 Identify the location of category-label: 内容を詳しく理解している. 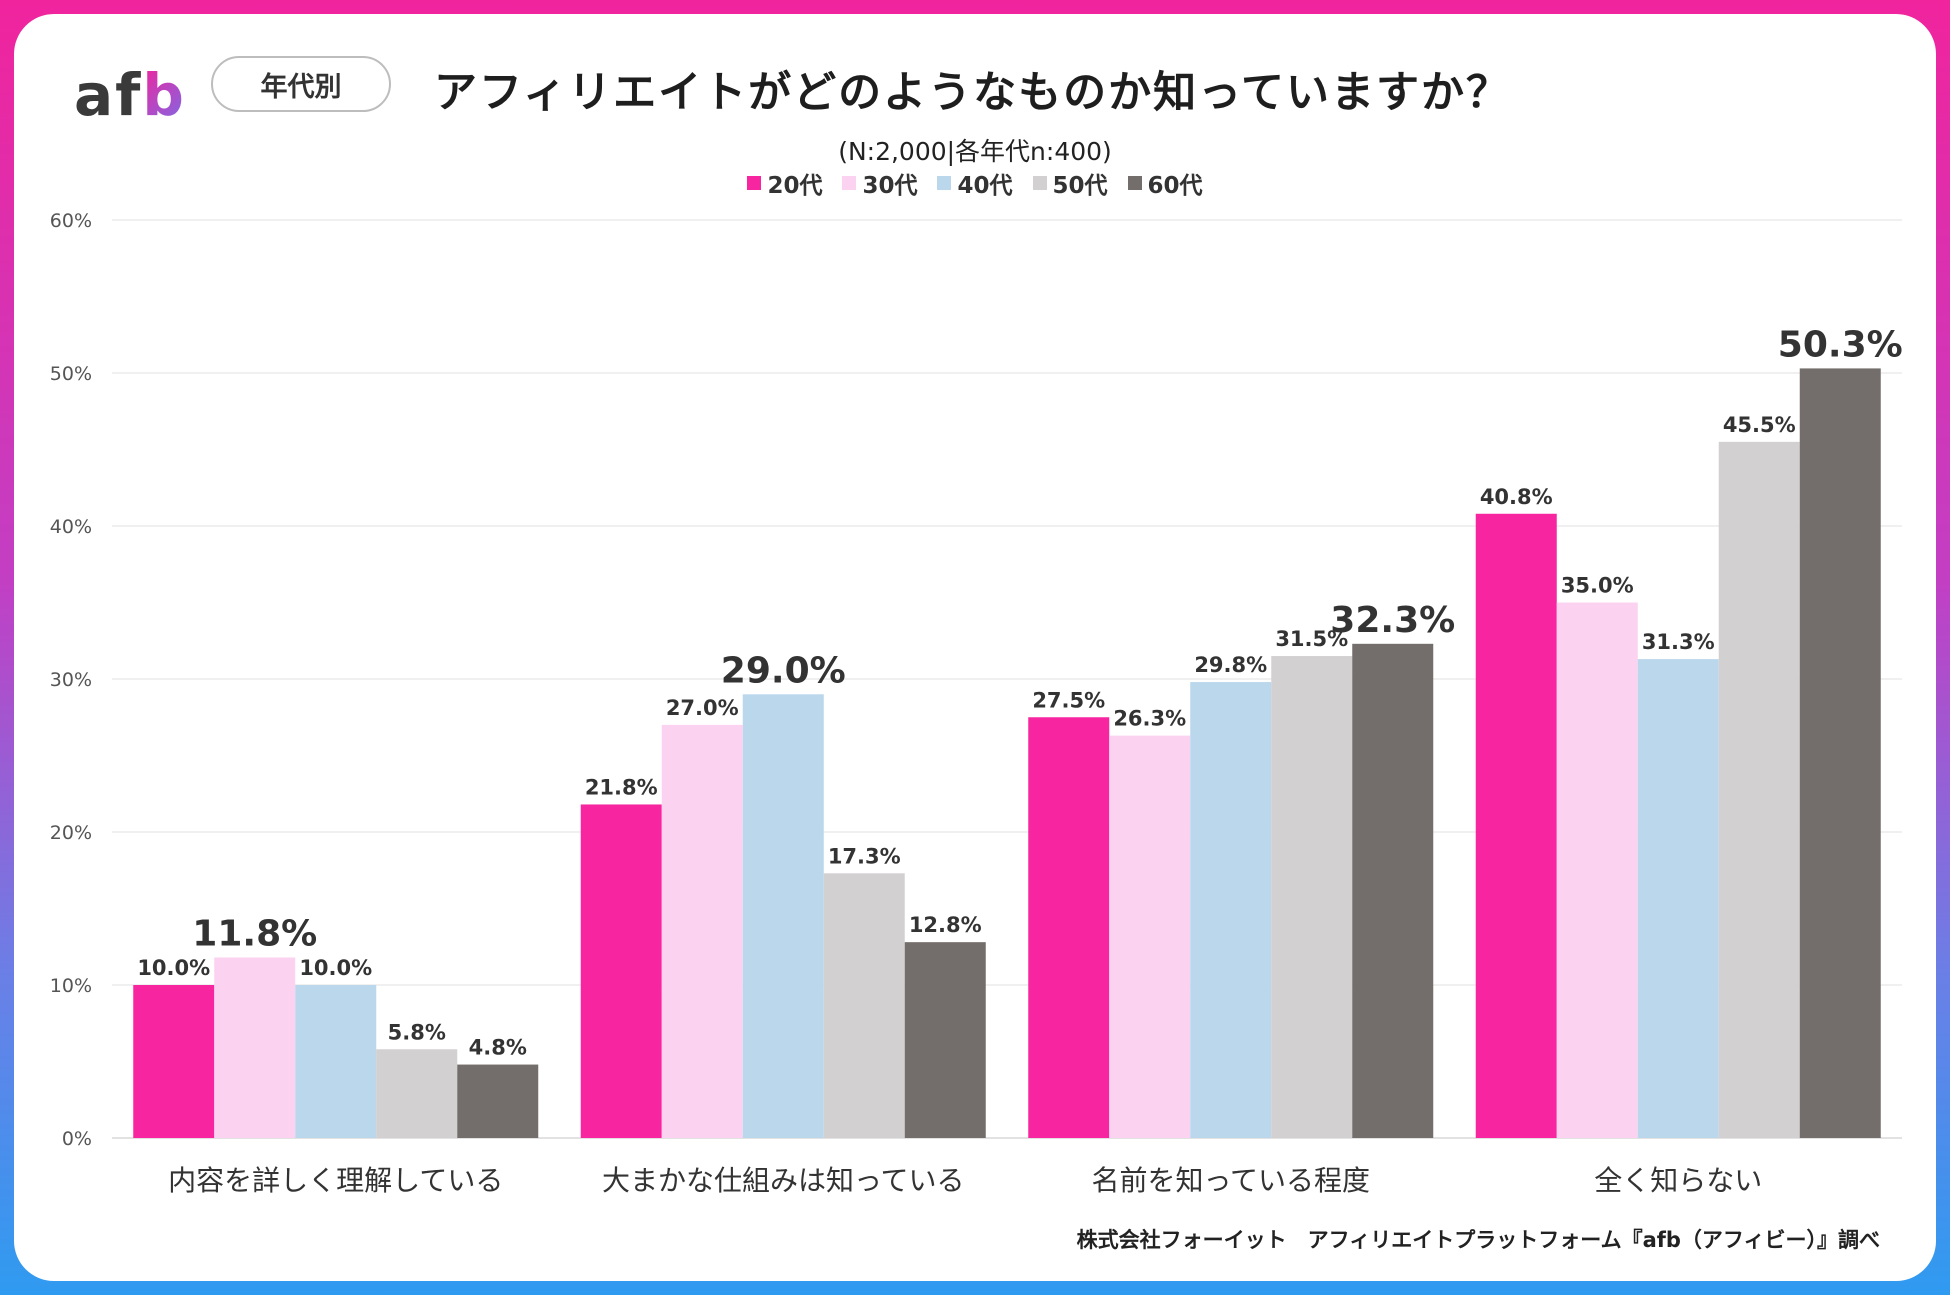
(335, 1180).